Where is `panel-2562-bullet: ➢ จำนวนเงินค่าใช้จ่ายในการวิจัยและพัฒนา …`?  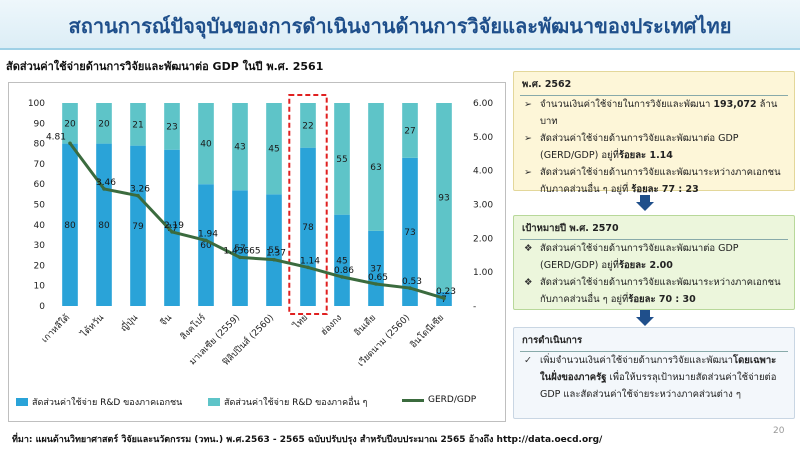
panel-2562-bullet: ➢ จำนวนเงินค่าใช้จ่ายในการวิจัยและพัฒนา … is located at coordinates (654, 113).